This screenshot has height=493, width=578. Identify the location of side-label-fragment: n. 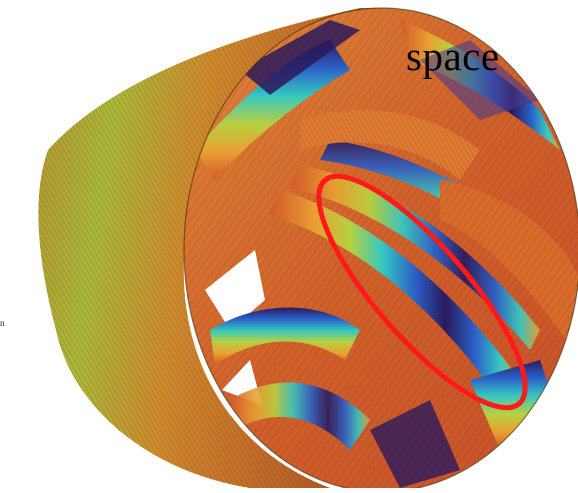
(2, 323).